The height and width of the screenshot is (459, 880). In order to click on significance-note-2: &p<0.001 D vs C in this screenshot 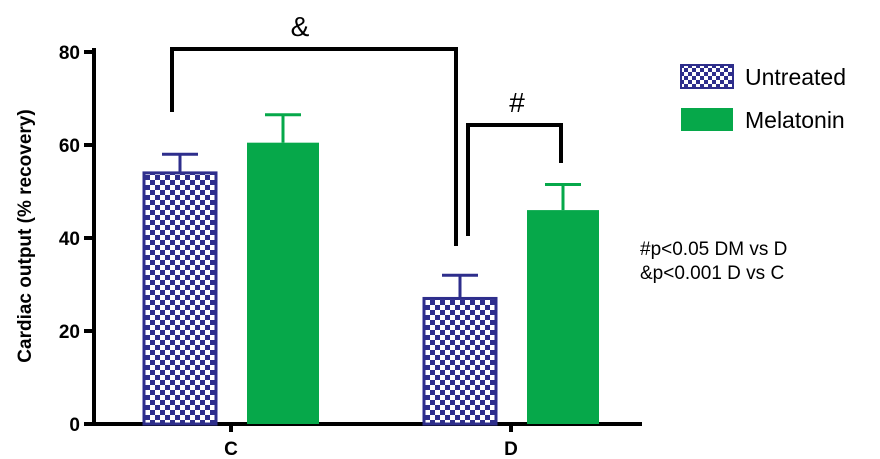, I will do `click(712, 273)`.